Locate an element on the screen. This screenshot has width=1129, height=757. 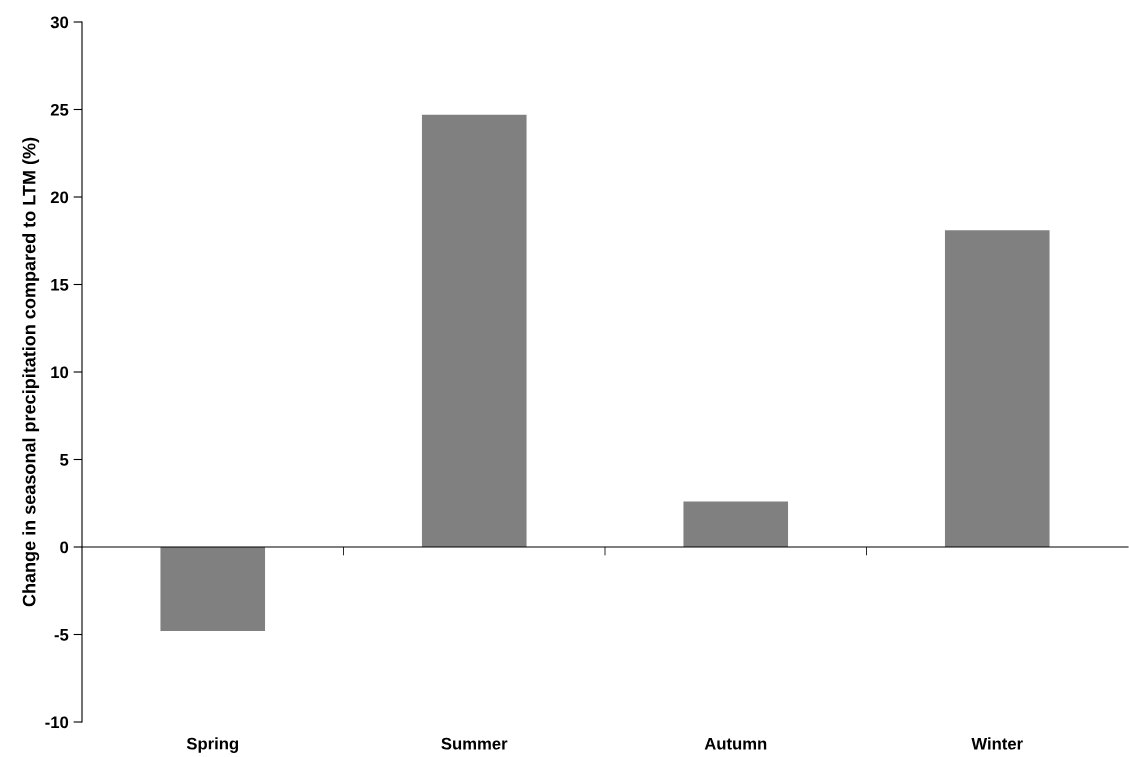
x-tick-label: Summer is located at coordinates (474, 743).